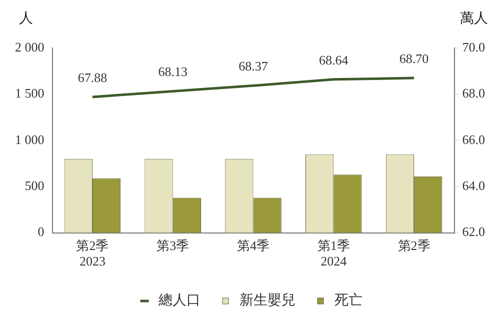  What do you see at coordinates (29, 139) in the screenshot?
I see `y-tick-label: 1 000` at bounding box center [29, 139].